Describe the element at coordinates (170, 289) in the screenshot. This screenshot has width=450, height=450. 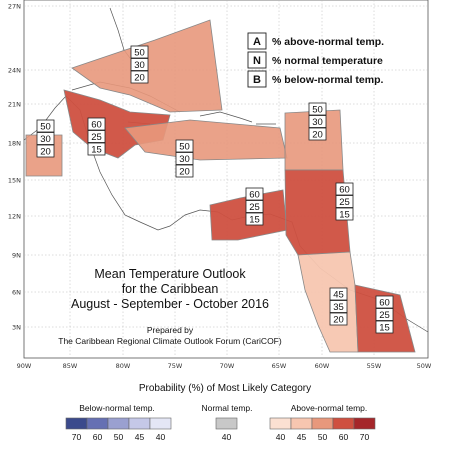
I see `title-line-2: for the Caribbean` at that location.